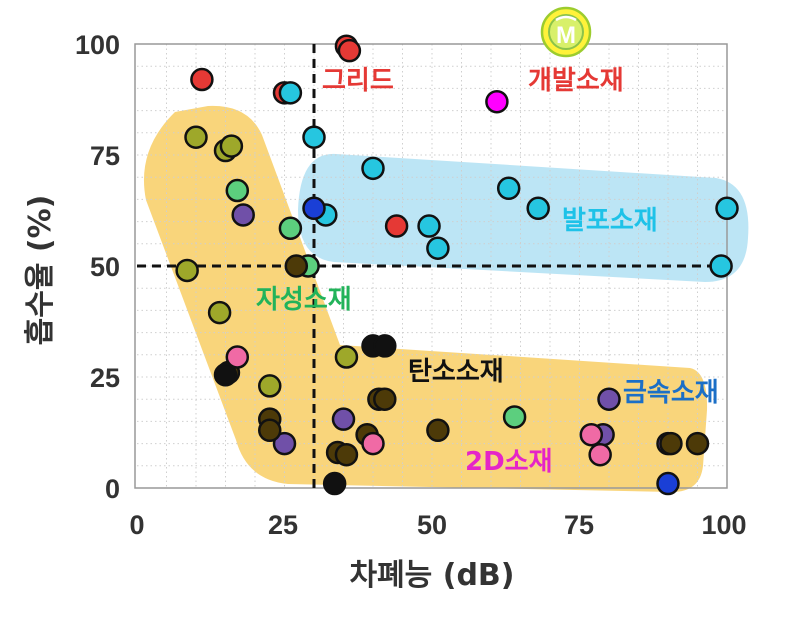 This screenshot has width=800, height=618. I want to click on label-carbon: 탄소소재, so click(456, 372).